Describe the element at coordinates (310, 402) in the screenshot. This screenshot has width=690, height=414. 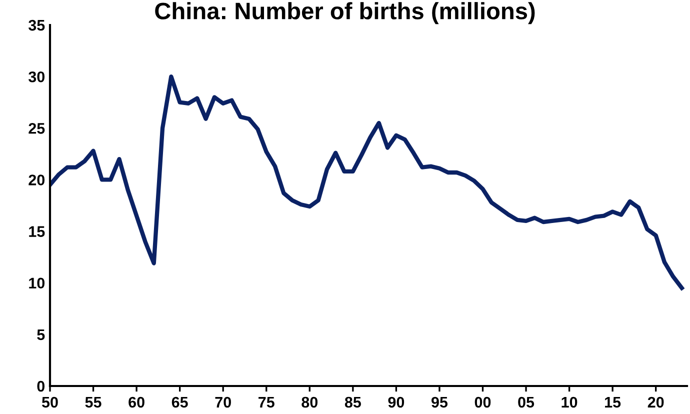
I see `x-tick-label: 80` at that location.